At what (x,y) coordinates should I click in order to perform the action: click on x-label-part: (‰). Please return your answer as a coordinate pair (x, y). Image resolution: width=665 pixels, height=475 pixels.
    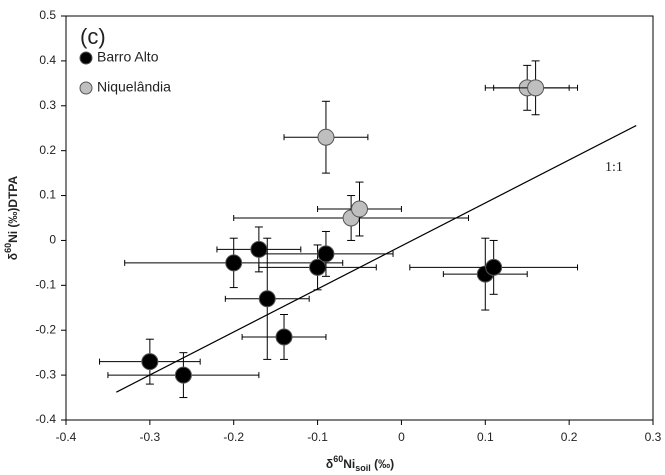
    Looking at the image, I should click on (382, 464).